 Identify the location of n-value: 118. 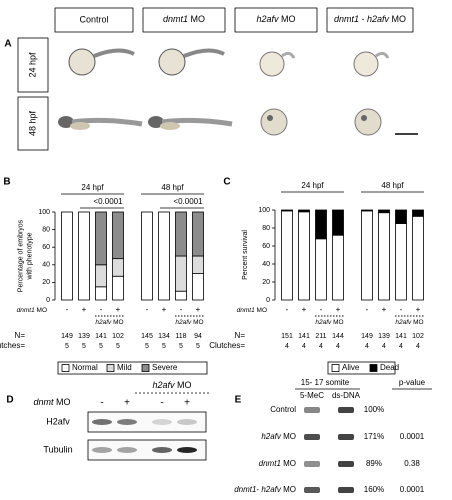
(180, 336).